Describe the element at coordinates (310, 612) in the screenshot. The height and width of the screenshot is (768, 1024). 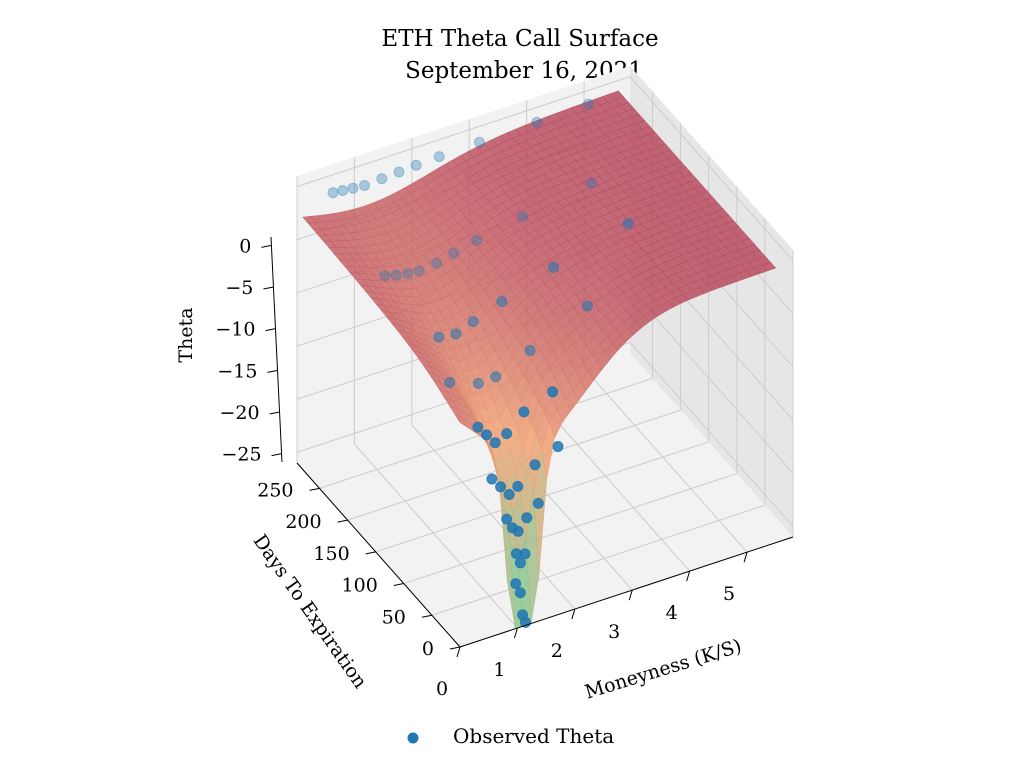
I see `y-axis-label: Days To Expiration` at that location.